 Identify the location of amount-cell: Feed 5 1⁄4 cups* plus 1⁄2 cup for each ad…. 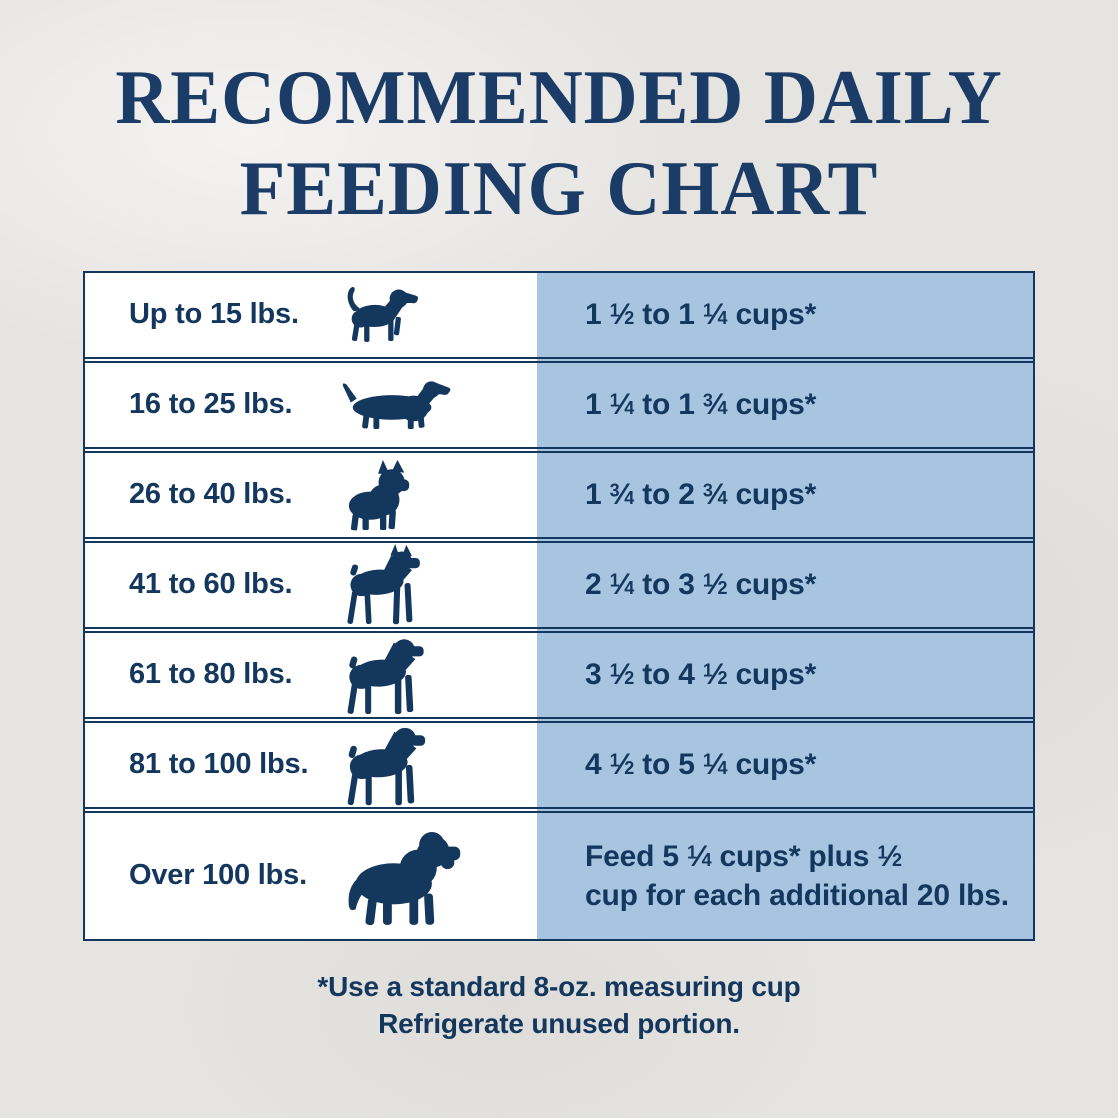
(785, 875).